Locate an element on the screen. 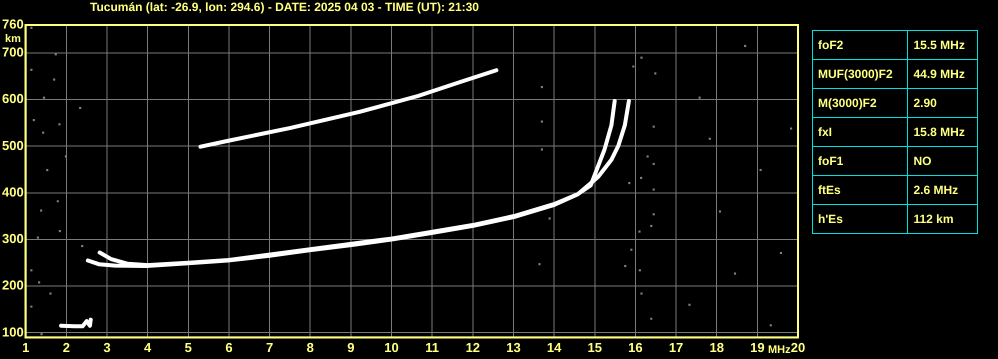 Image resolution: width=998 pixels, height=359 pixels. text: ftEs is located at coordinates (860, 190).